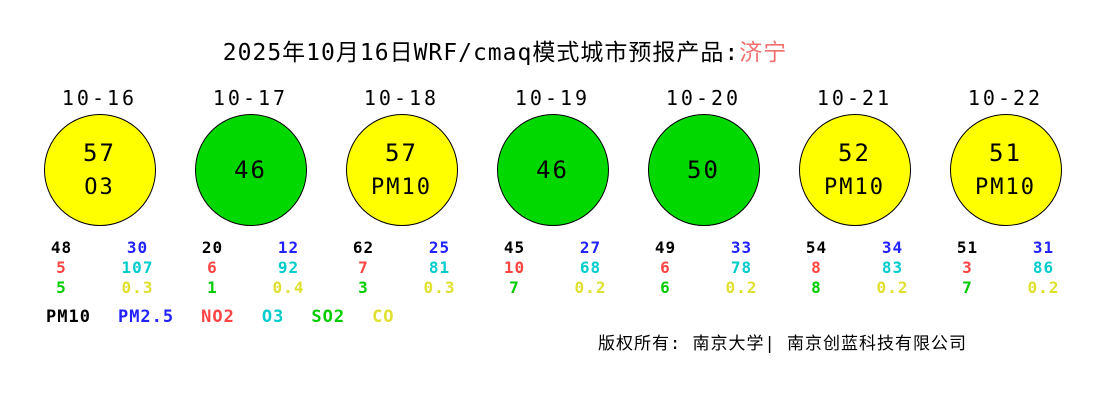  I want to click on date-label: 10-17, so click(250, 98).